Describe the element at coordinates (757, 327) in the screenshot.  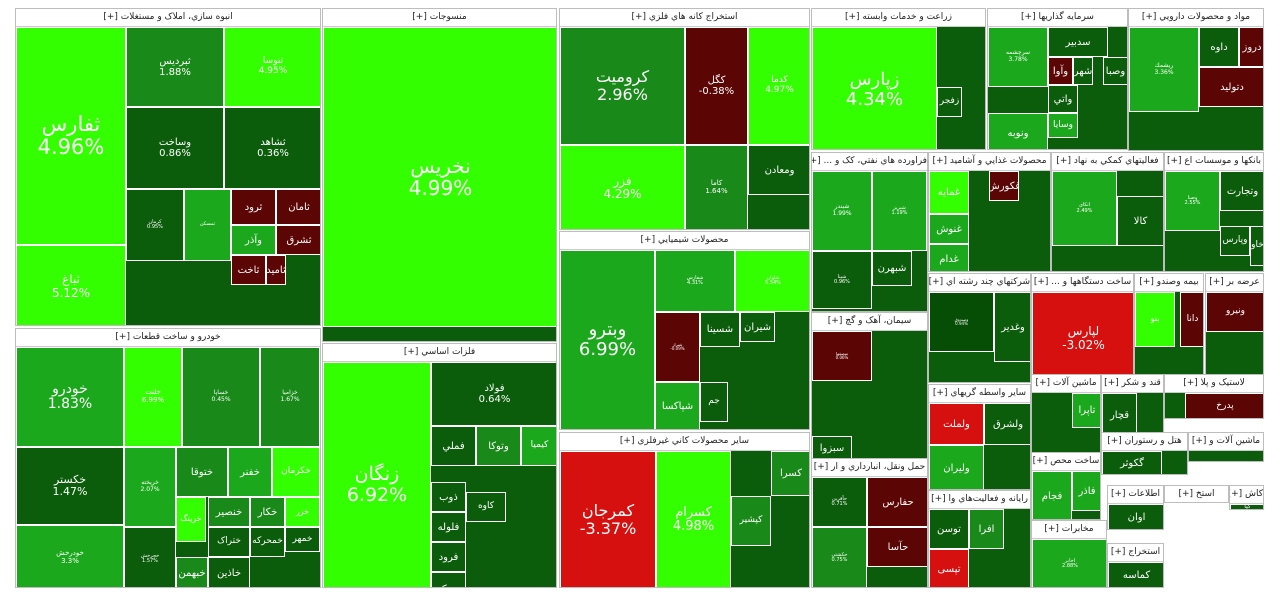
I see `stock-tile: شیران` at that location.